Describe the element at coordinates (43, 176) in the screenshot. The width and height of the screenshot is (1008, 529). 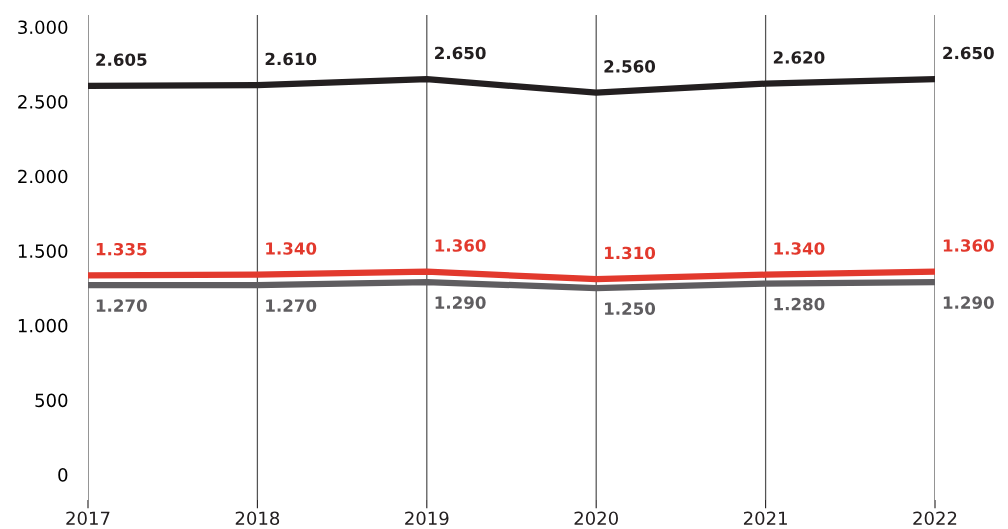
I see `y-tick-label: 2.000` at that location.